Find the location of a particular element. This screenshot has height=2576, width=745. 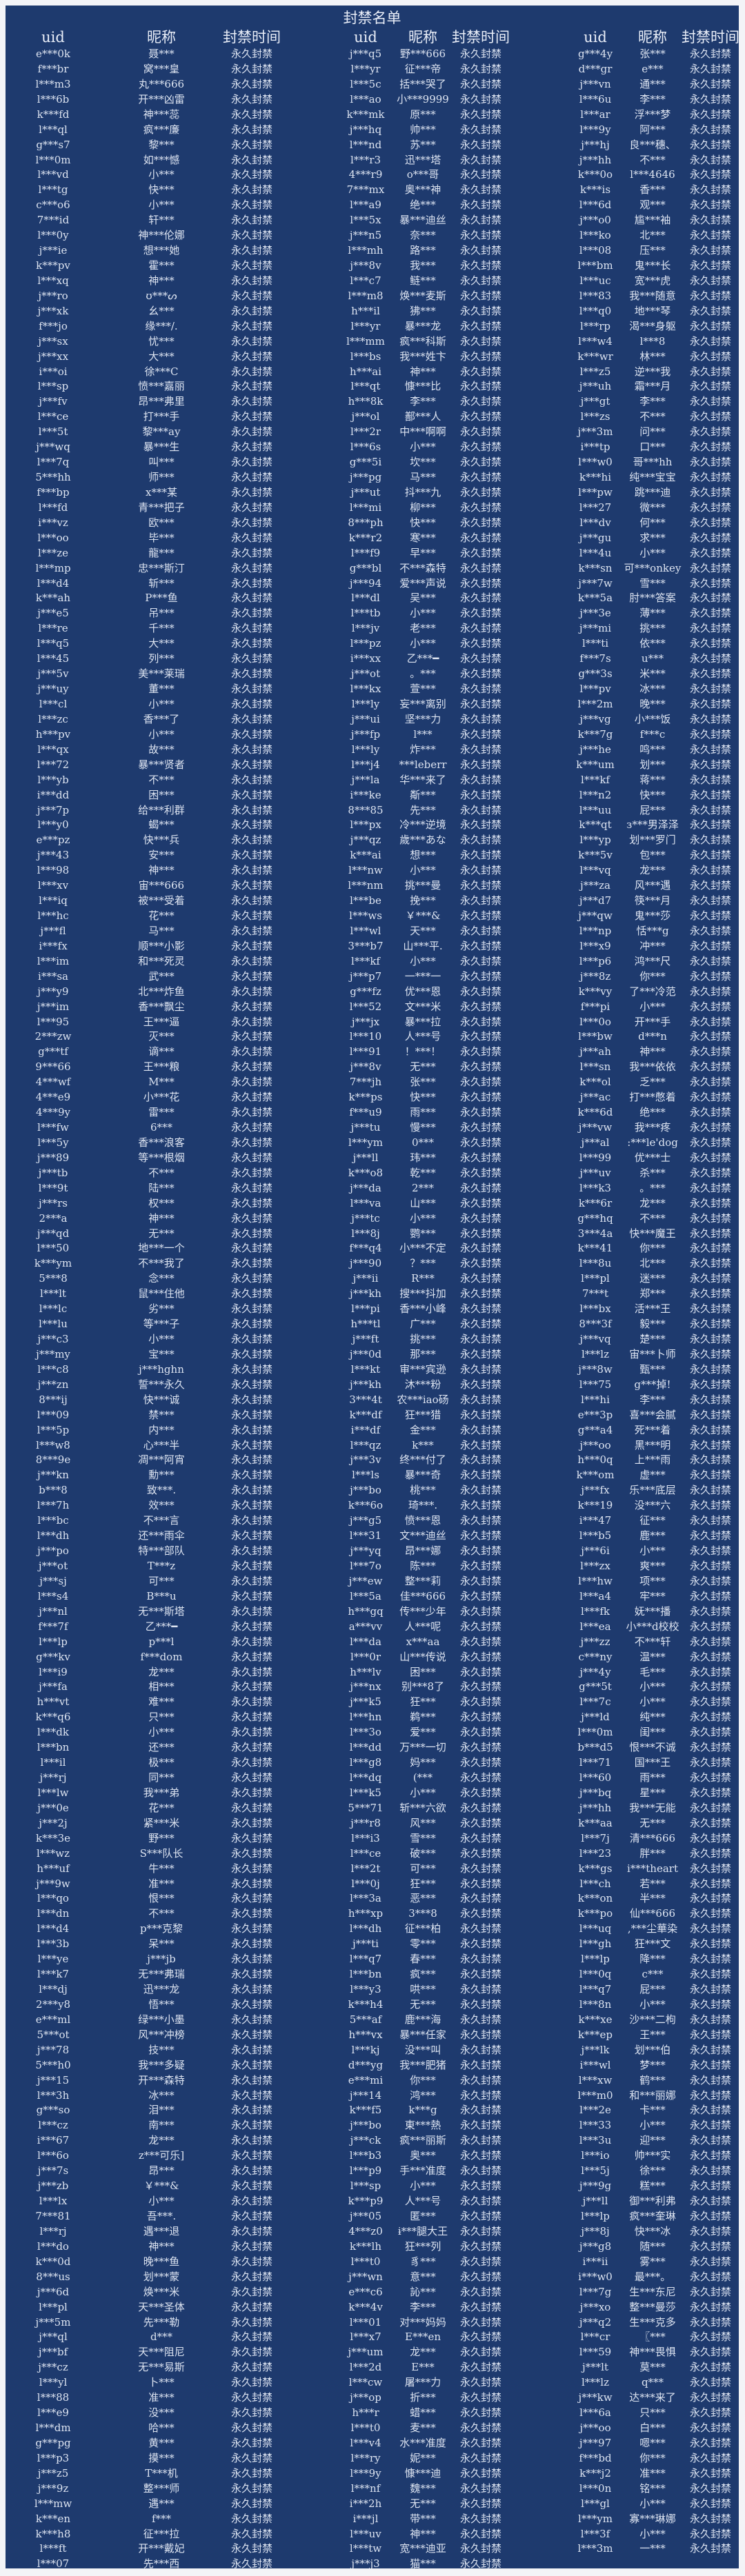

nickname-cell: 6*** is located at coordinates (161, 1127).